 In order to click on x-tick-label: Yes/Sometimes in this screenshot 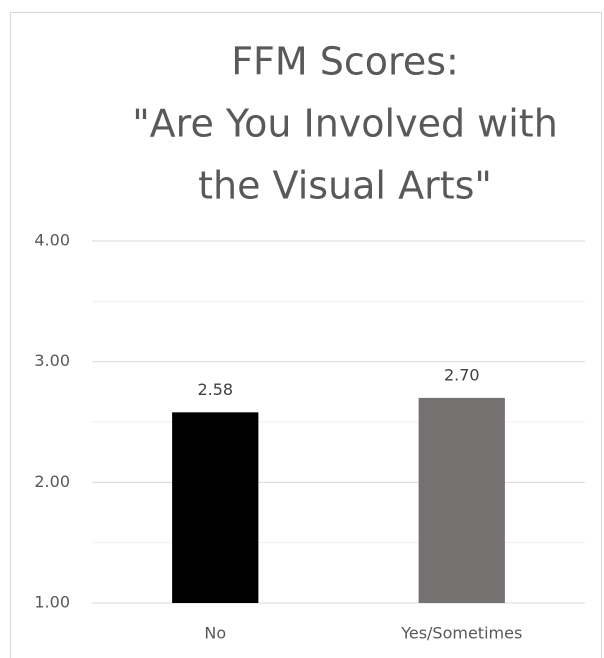, I will do `click(461, 633)`.